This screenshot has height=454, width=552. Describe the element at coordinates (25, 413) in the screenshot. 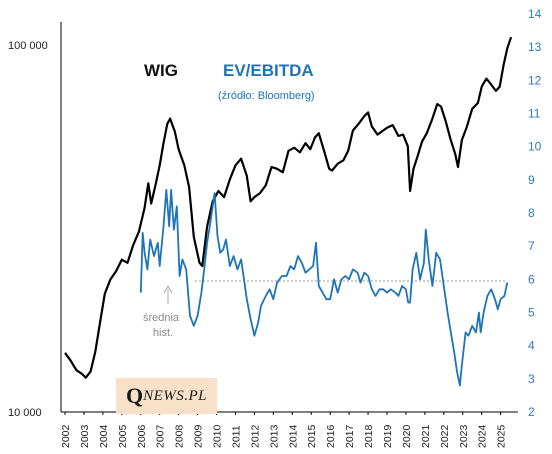

I see `y-left-tick-label: 10 000` at that location.